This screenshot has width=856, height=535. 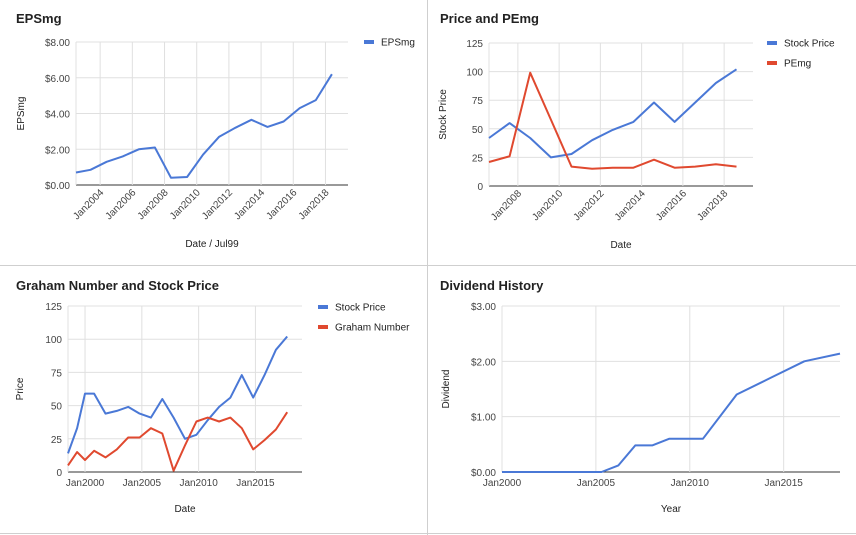 I want to click on legend-label: PEmg, so click(x=797, y=64).